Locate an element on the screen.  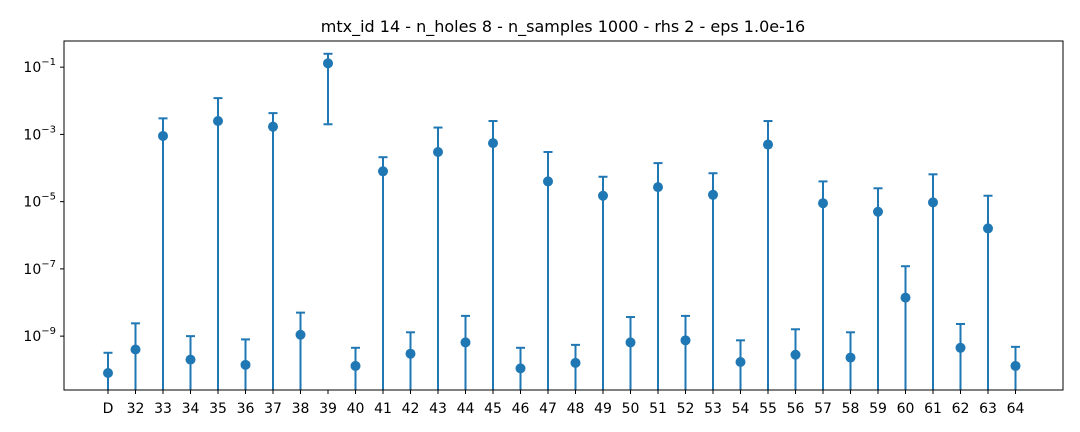
x-tick-label: 49 is located at coordinates (603, 409).